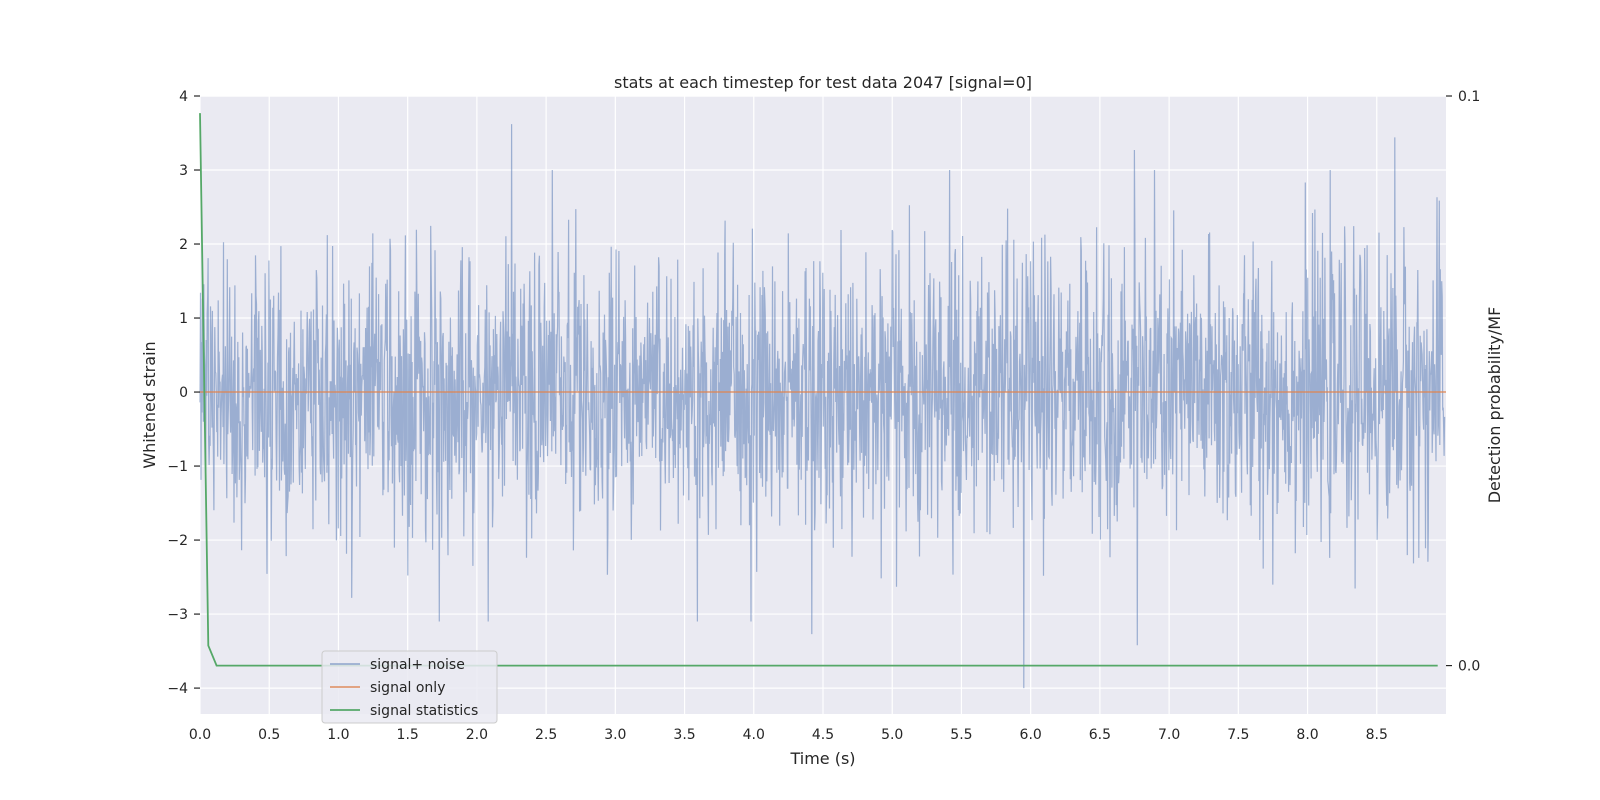  I want to click on y-tick-label: −3, so click(177, 615).